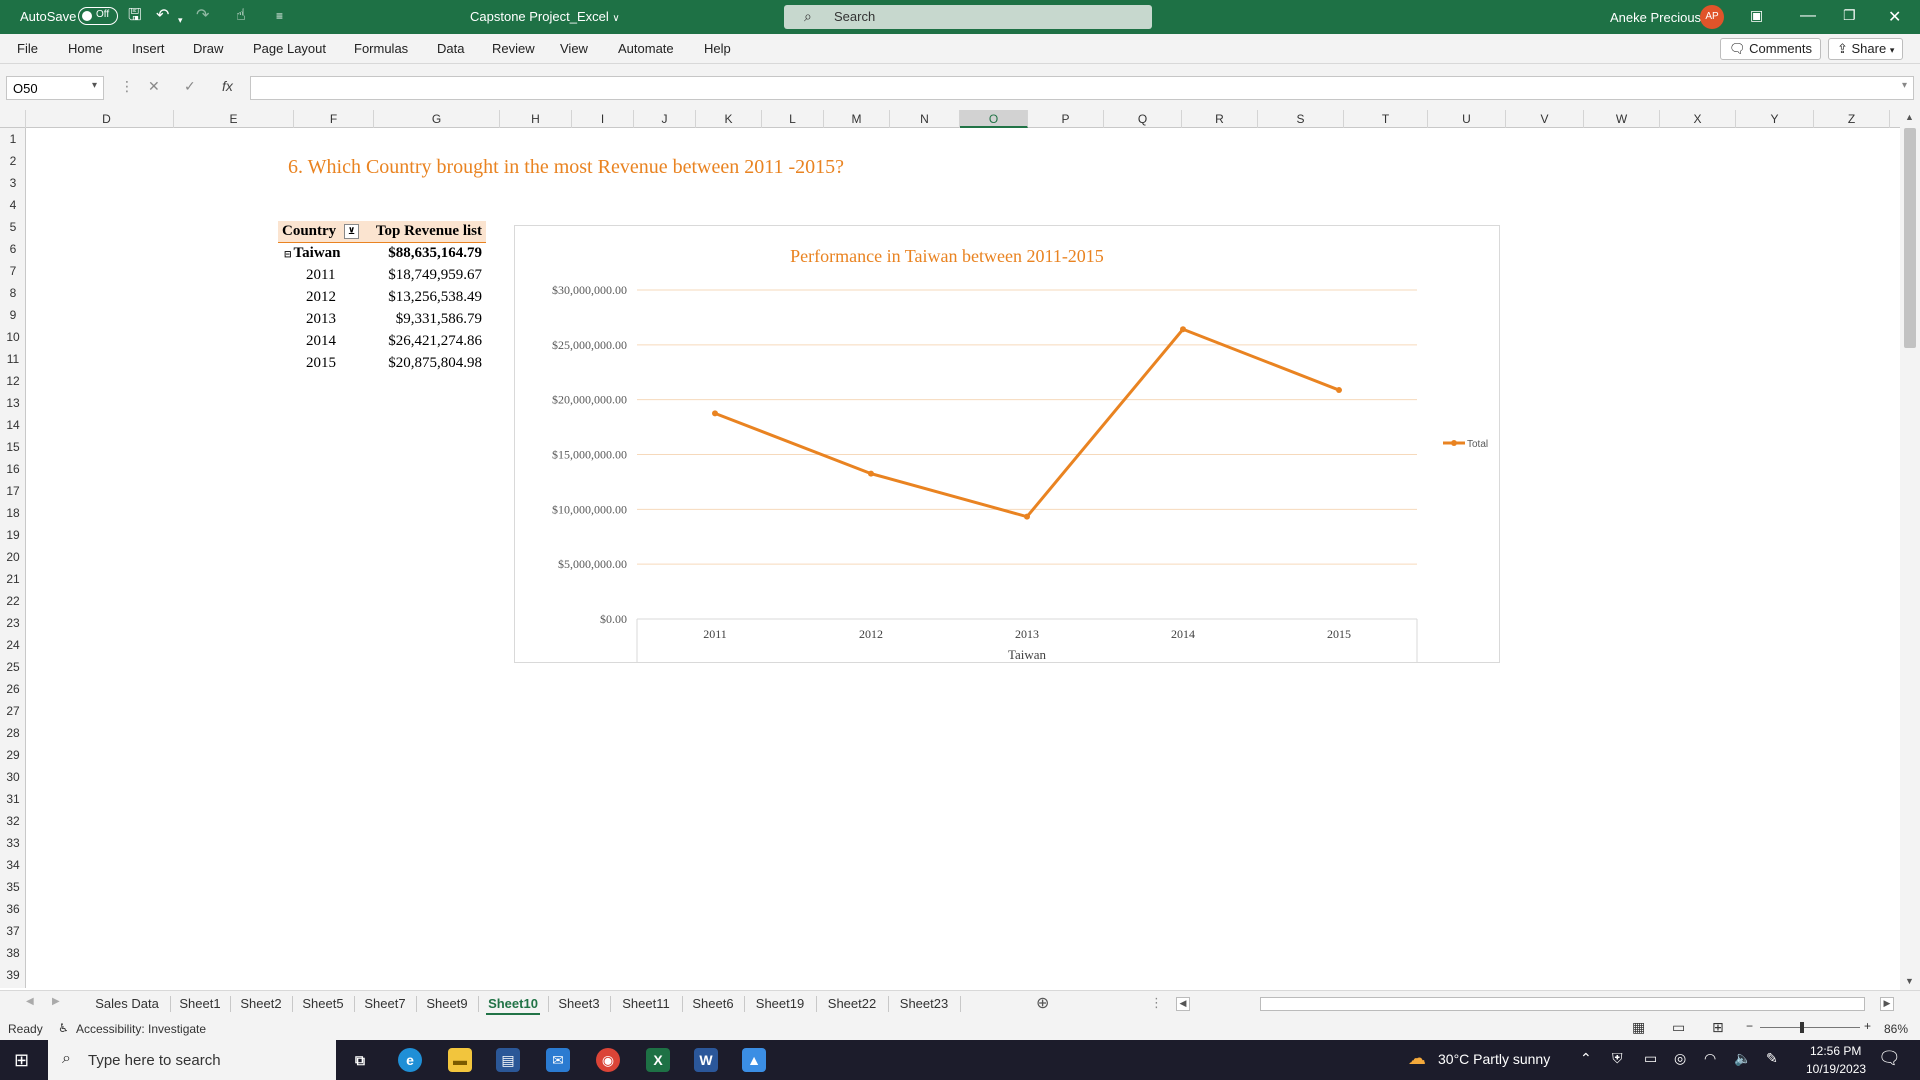 Image resolution: width=1920 pixels, height=1080 pixels. What do you see at coordinates (1710, 1058) in the screenshot?
I see `wifi-icon: ◠` at bounding box center [1710, 1058].